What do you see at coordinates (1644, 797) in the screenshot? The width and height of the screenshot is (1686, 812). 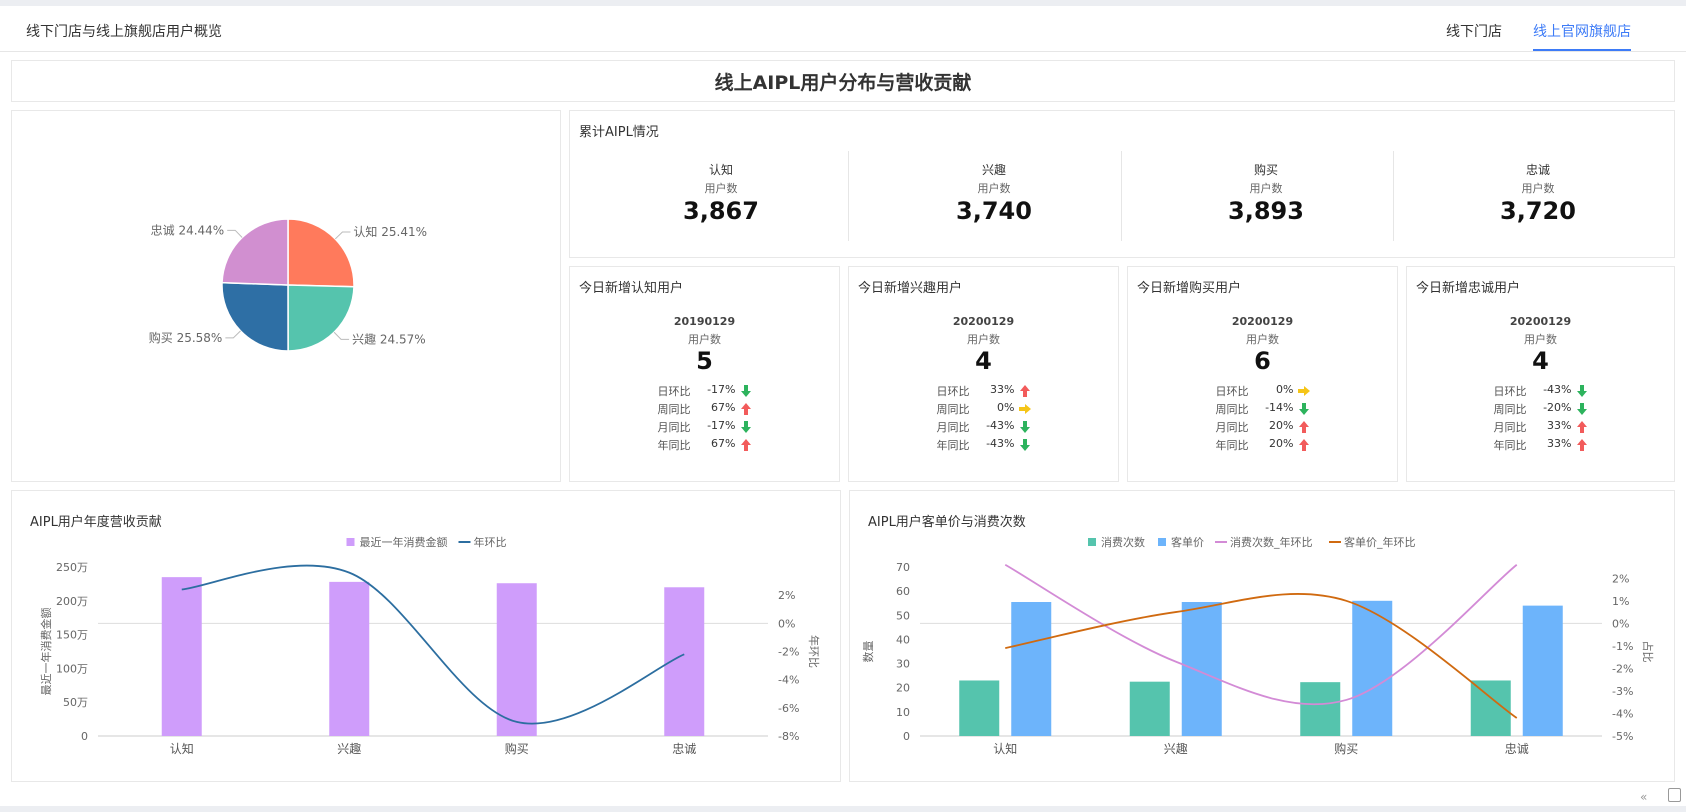 I see `collapse-icon: «` at bounding box center [1644, 797].